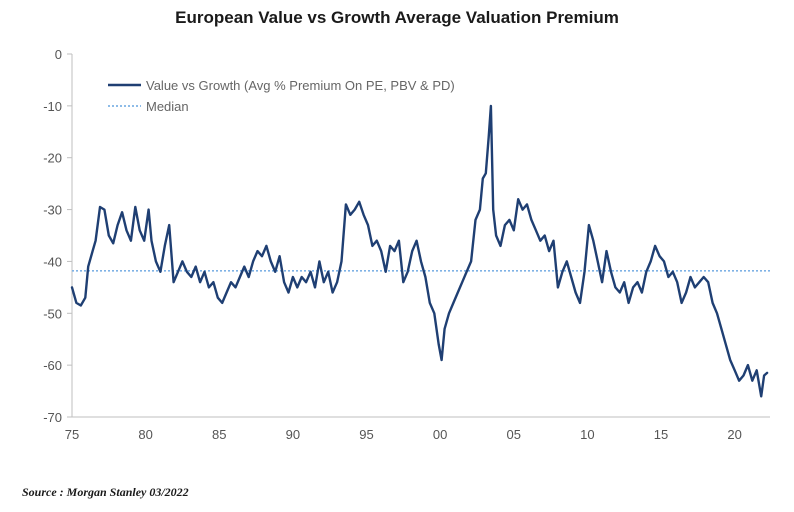  Describe the element at coordinates (52, 261) in the screenshot. I see `y-tick-label: -40` at that location.